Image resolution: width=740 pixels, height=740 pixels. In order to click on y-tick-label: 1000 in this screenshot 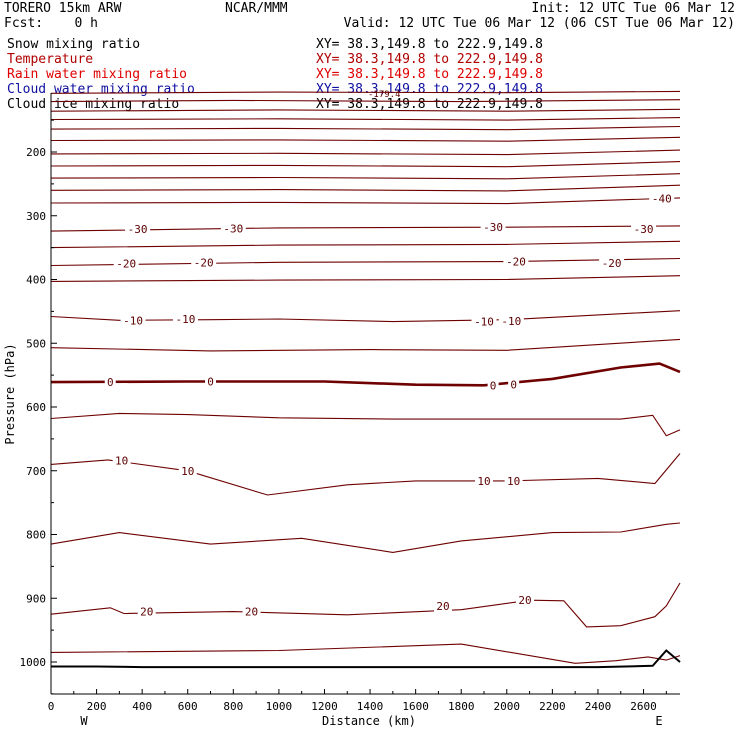, I will do `click(33, 662)`.